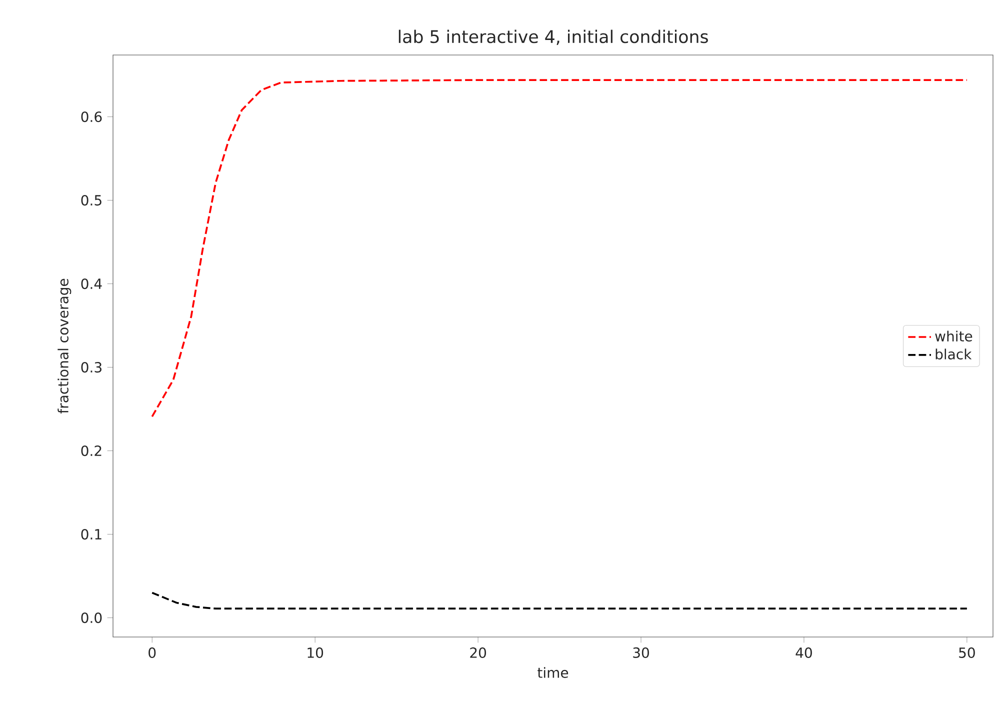 The width and height of the screenshot is (995, 720). Describe the element at coordinates (641, 652) in the screenshot. I see `x-tick-label: 30` at that location.